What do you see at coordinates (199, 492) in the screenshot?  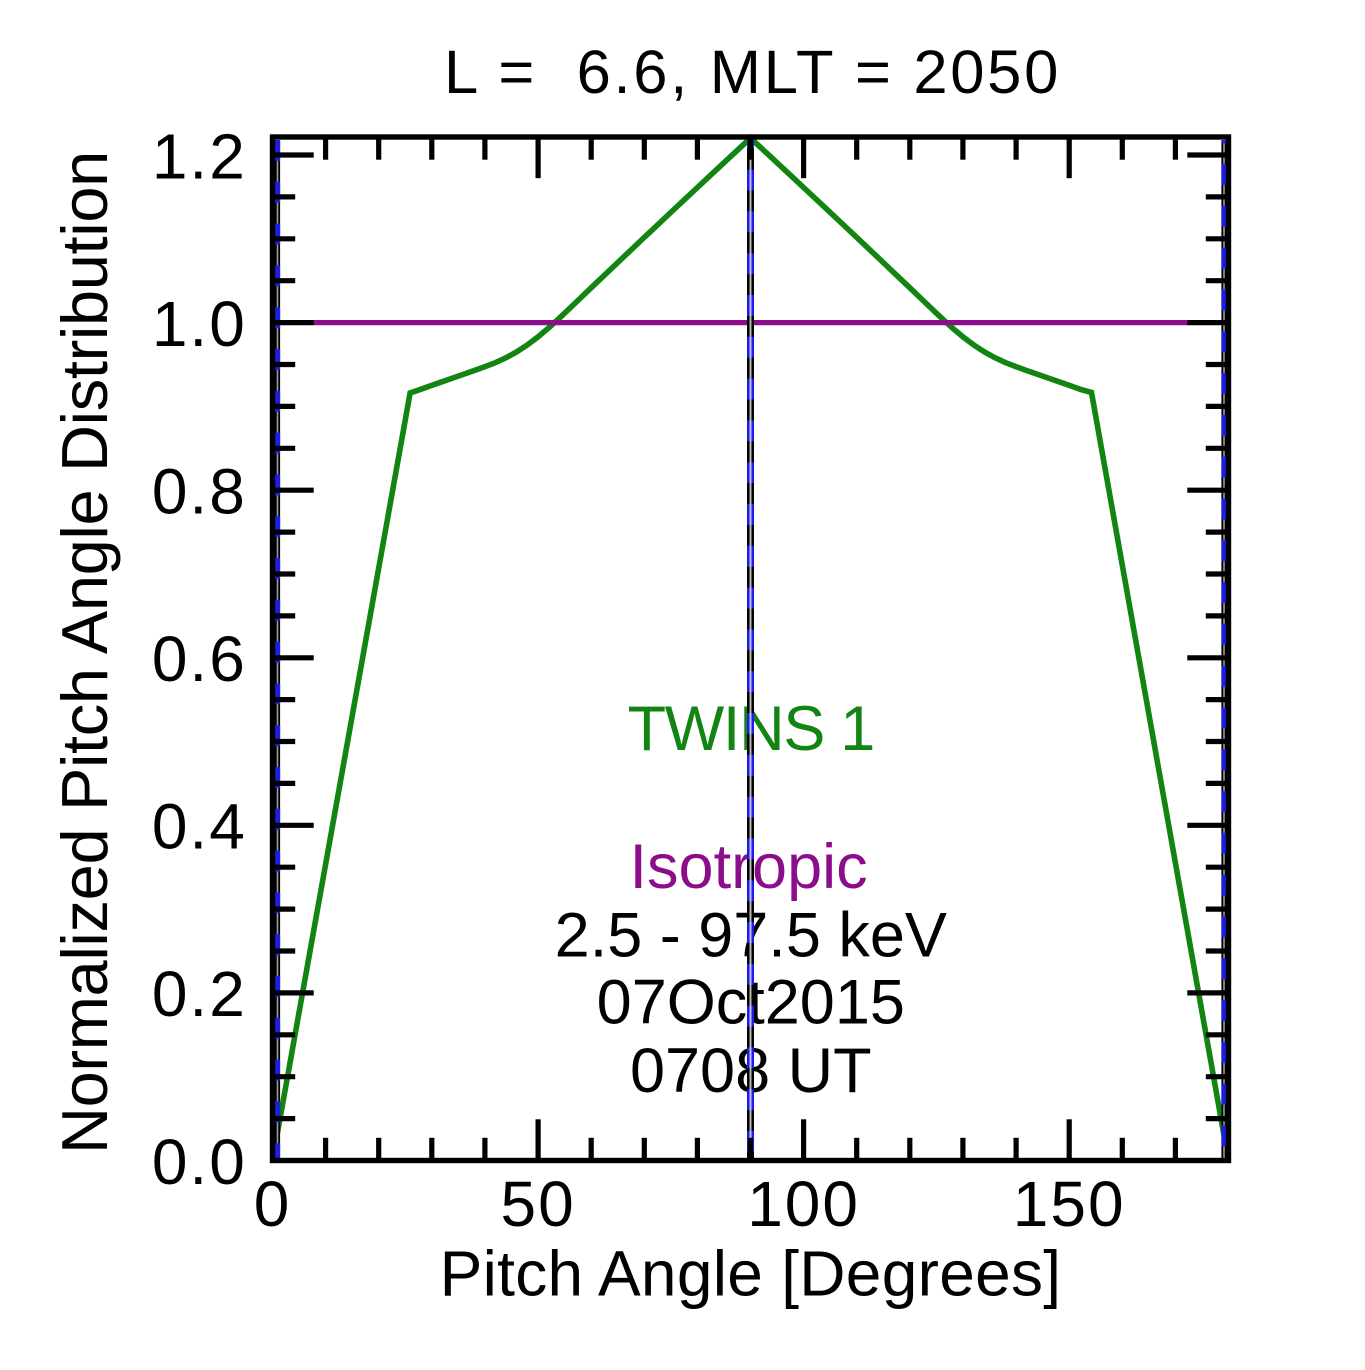 I see `svg-text: 0.8` at bounding box center [199, 492].